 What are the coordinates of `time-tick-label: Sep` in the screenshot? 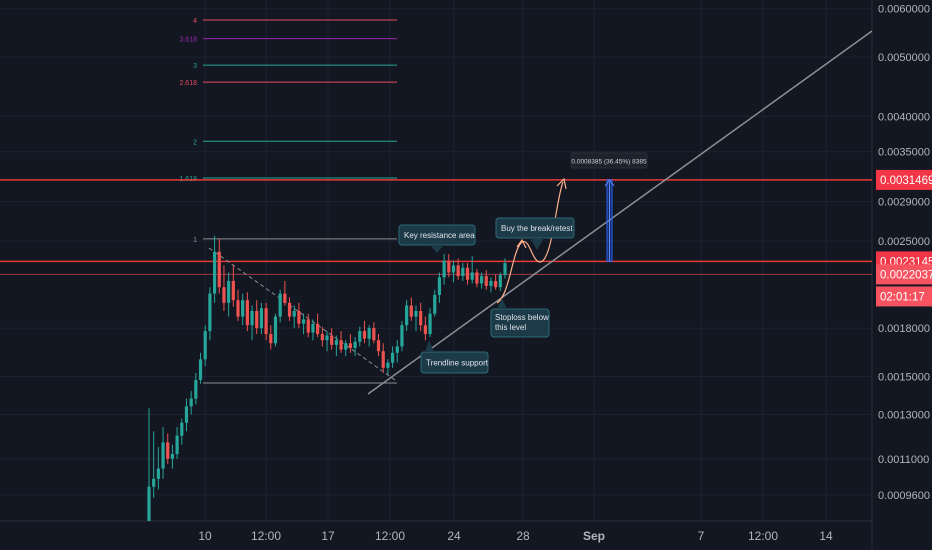 It's located at (594, 536).